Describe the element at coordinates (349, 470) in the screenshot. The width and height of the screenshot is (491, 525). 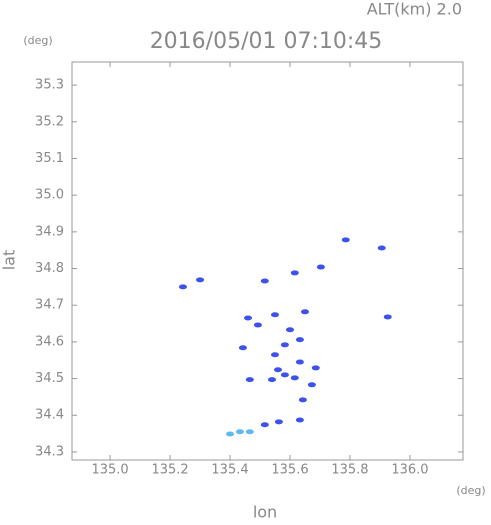
I see `x-tick-label: 135.8` at that location.